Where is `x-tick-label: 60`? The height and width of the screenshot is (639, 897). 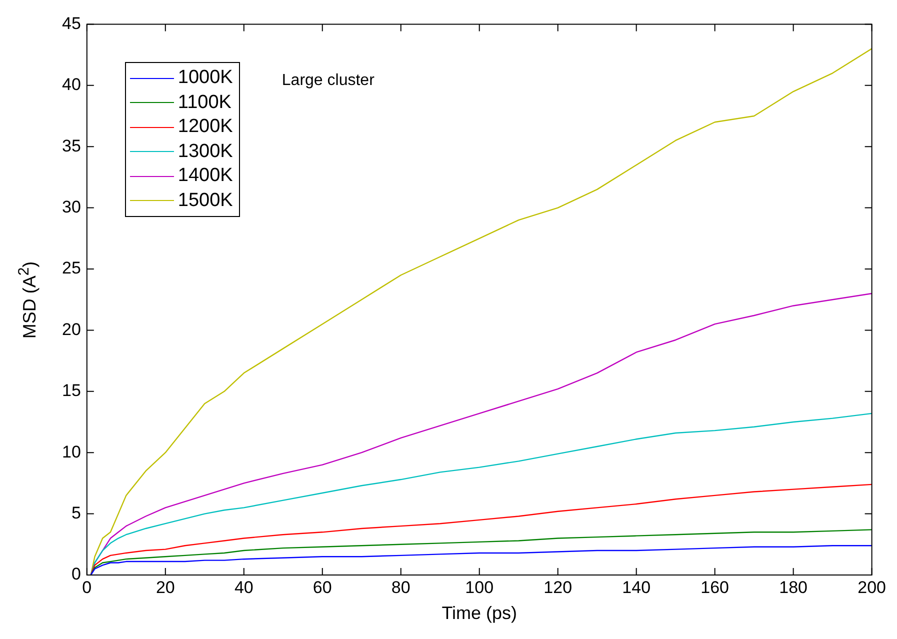
x-tick-label: 60 is located at coordinates (322, 587).